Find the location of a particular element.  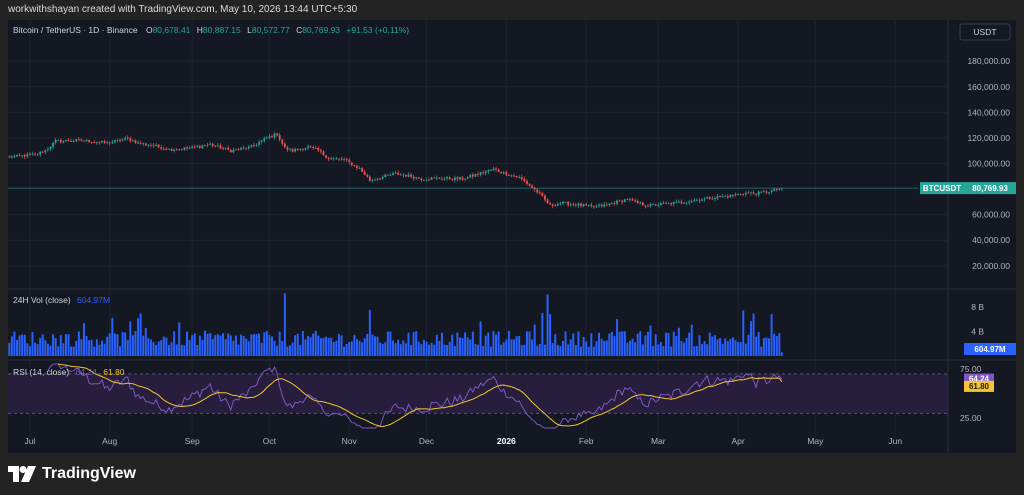

rsi-last-labels: 64.24 61.80 is located at coordinates (979, 382).